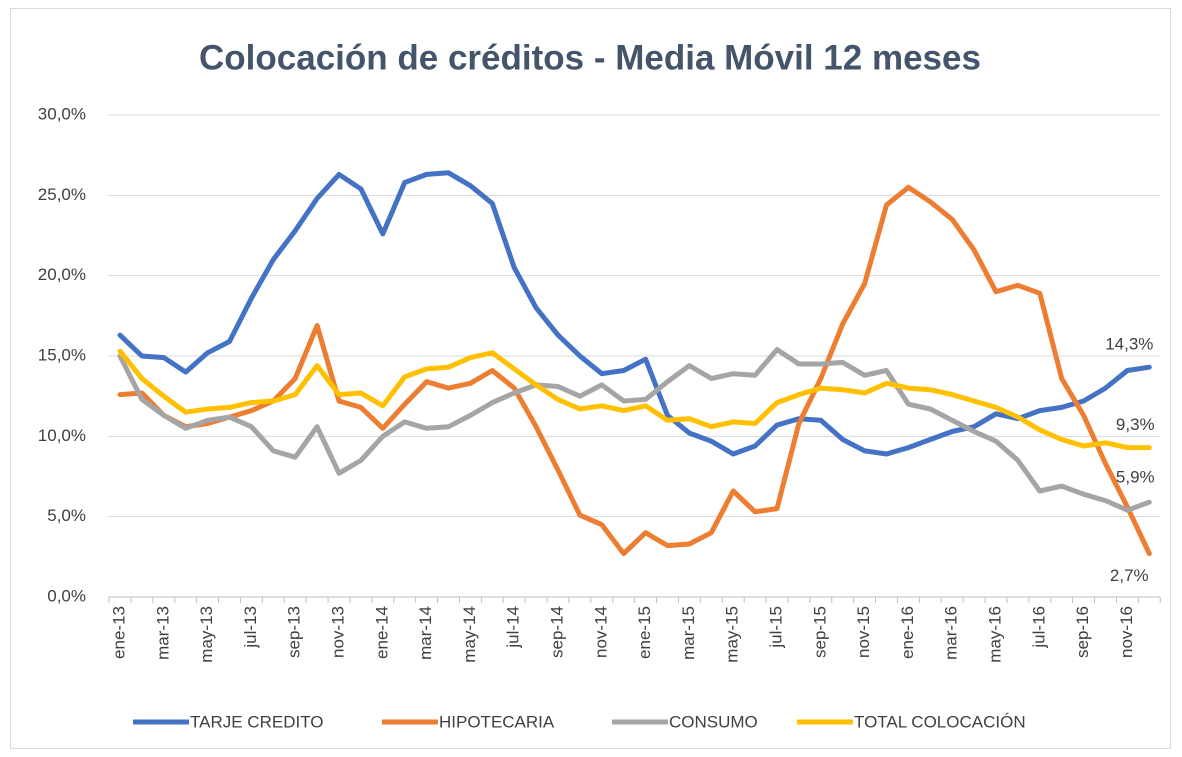 Image resolution: width=1182 pixels, height=757 pixels. I want to click on x-tick-label: may-15, so click(732, 634).